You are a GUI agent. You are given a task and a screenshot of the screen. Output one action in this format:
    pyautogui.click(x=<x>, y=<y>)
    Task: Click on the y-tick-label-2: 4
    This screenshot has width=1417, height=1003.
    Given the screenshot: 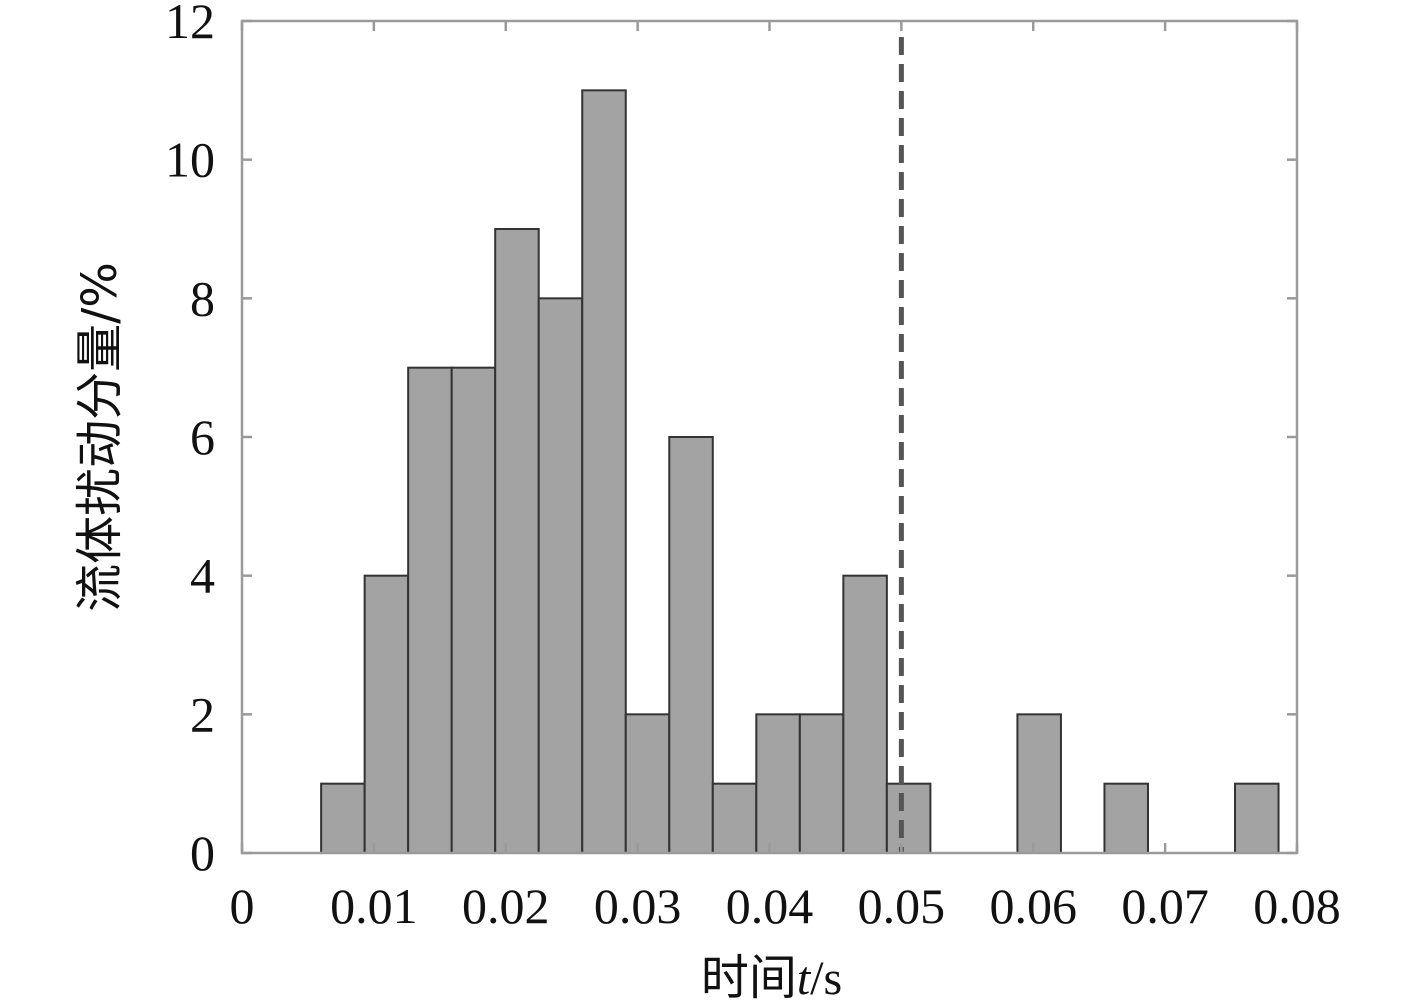 What is the action you would take?
    pyautogui.click(x=202, y=576)
    